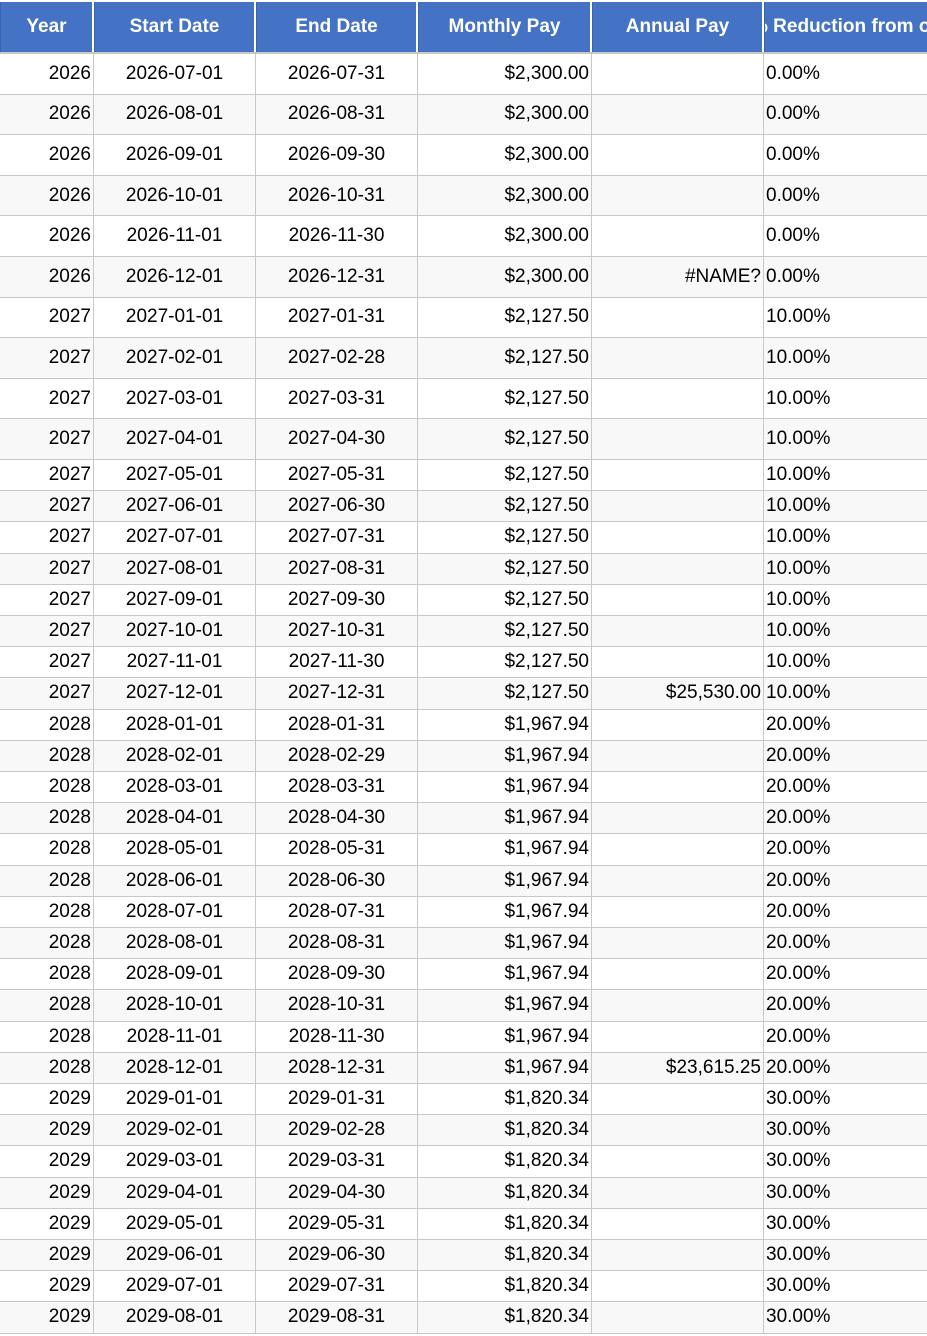 This screenshot has height=1336, width=927. I want to click on cell-start-date: 2029-04-01, so click(175, 1192).